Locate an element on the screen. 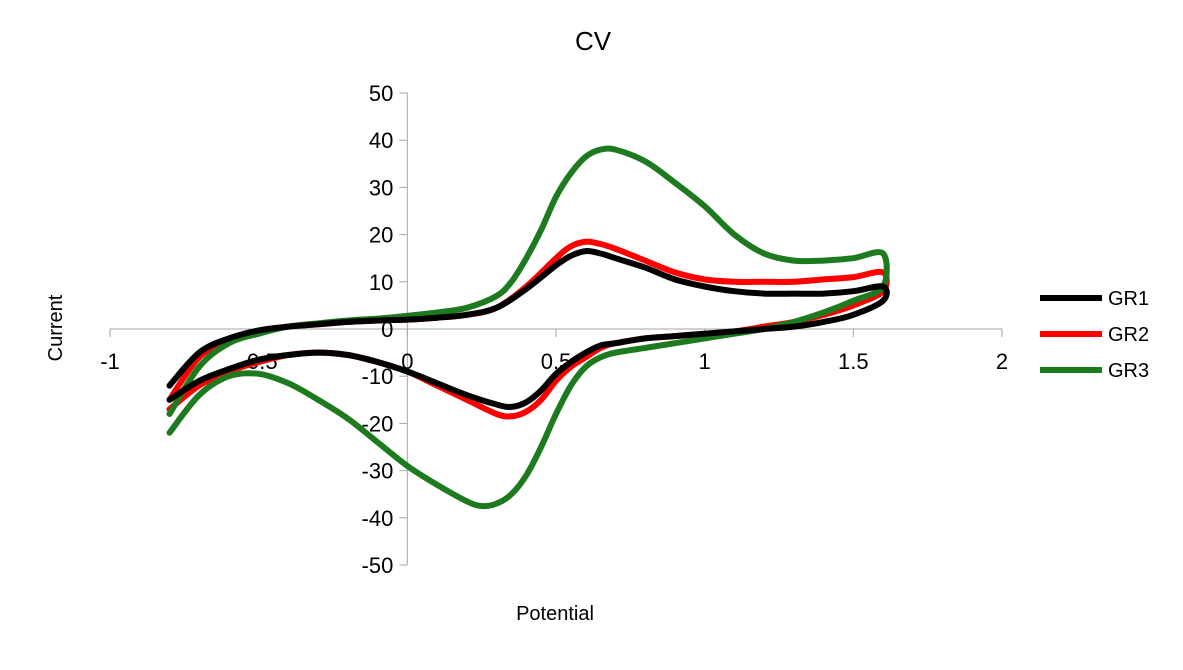  y-tick-label: 10 is located at coordinates (381, 282).